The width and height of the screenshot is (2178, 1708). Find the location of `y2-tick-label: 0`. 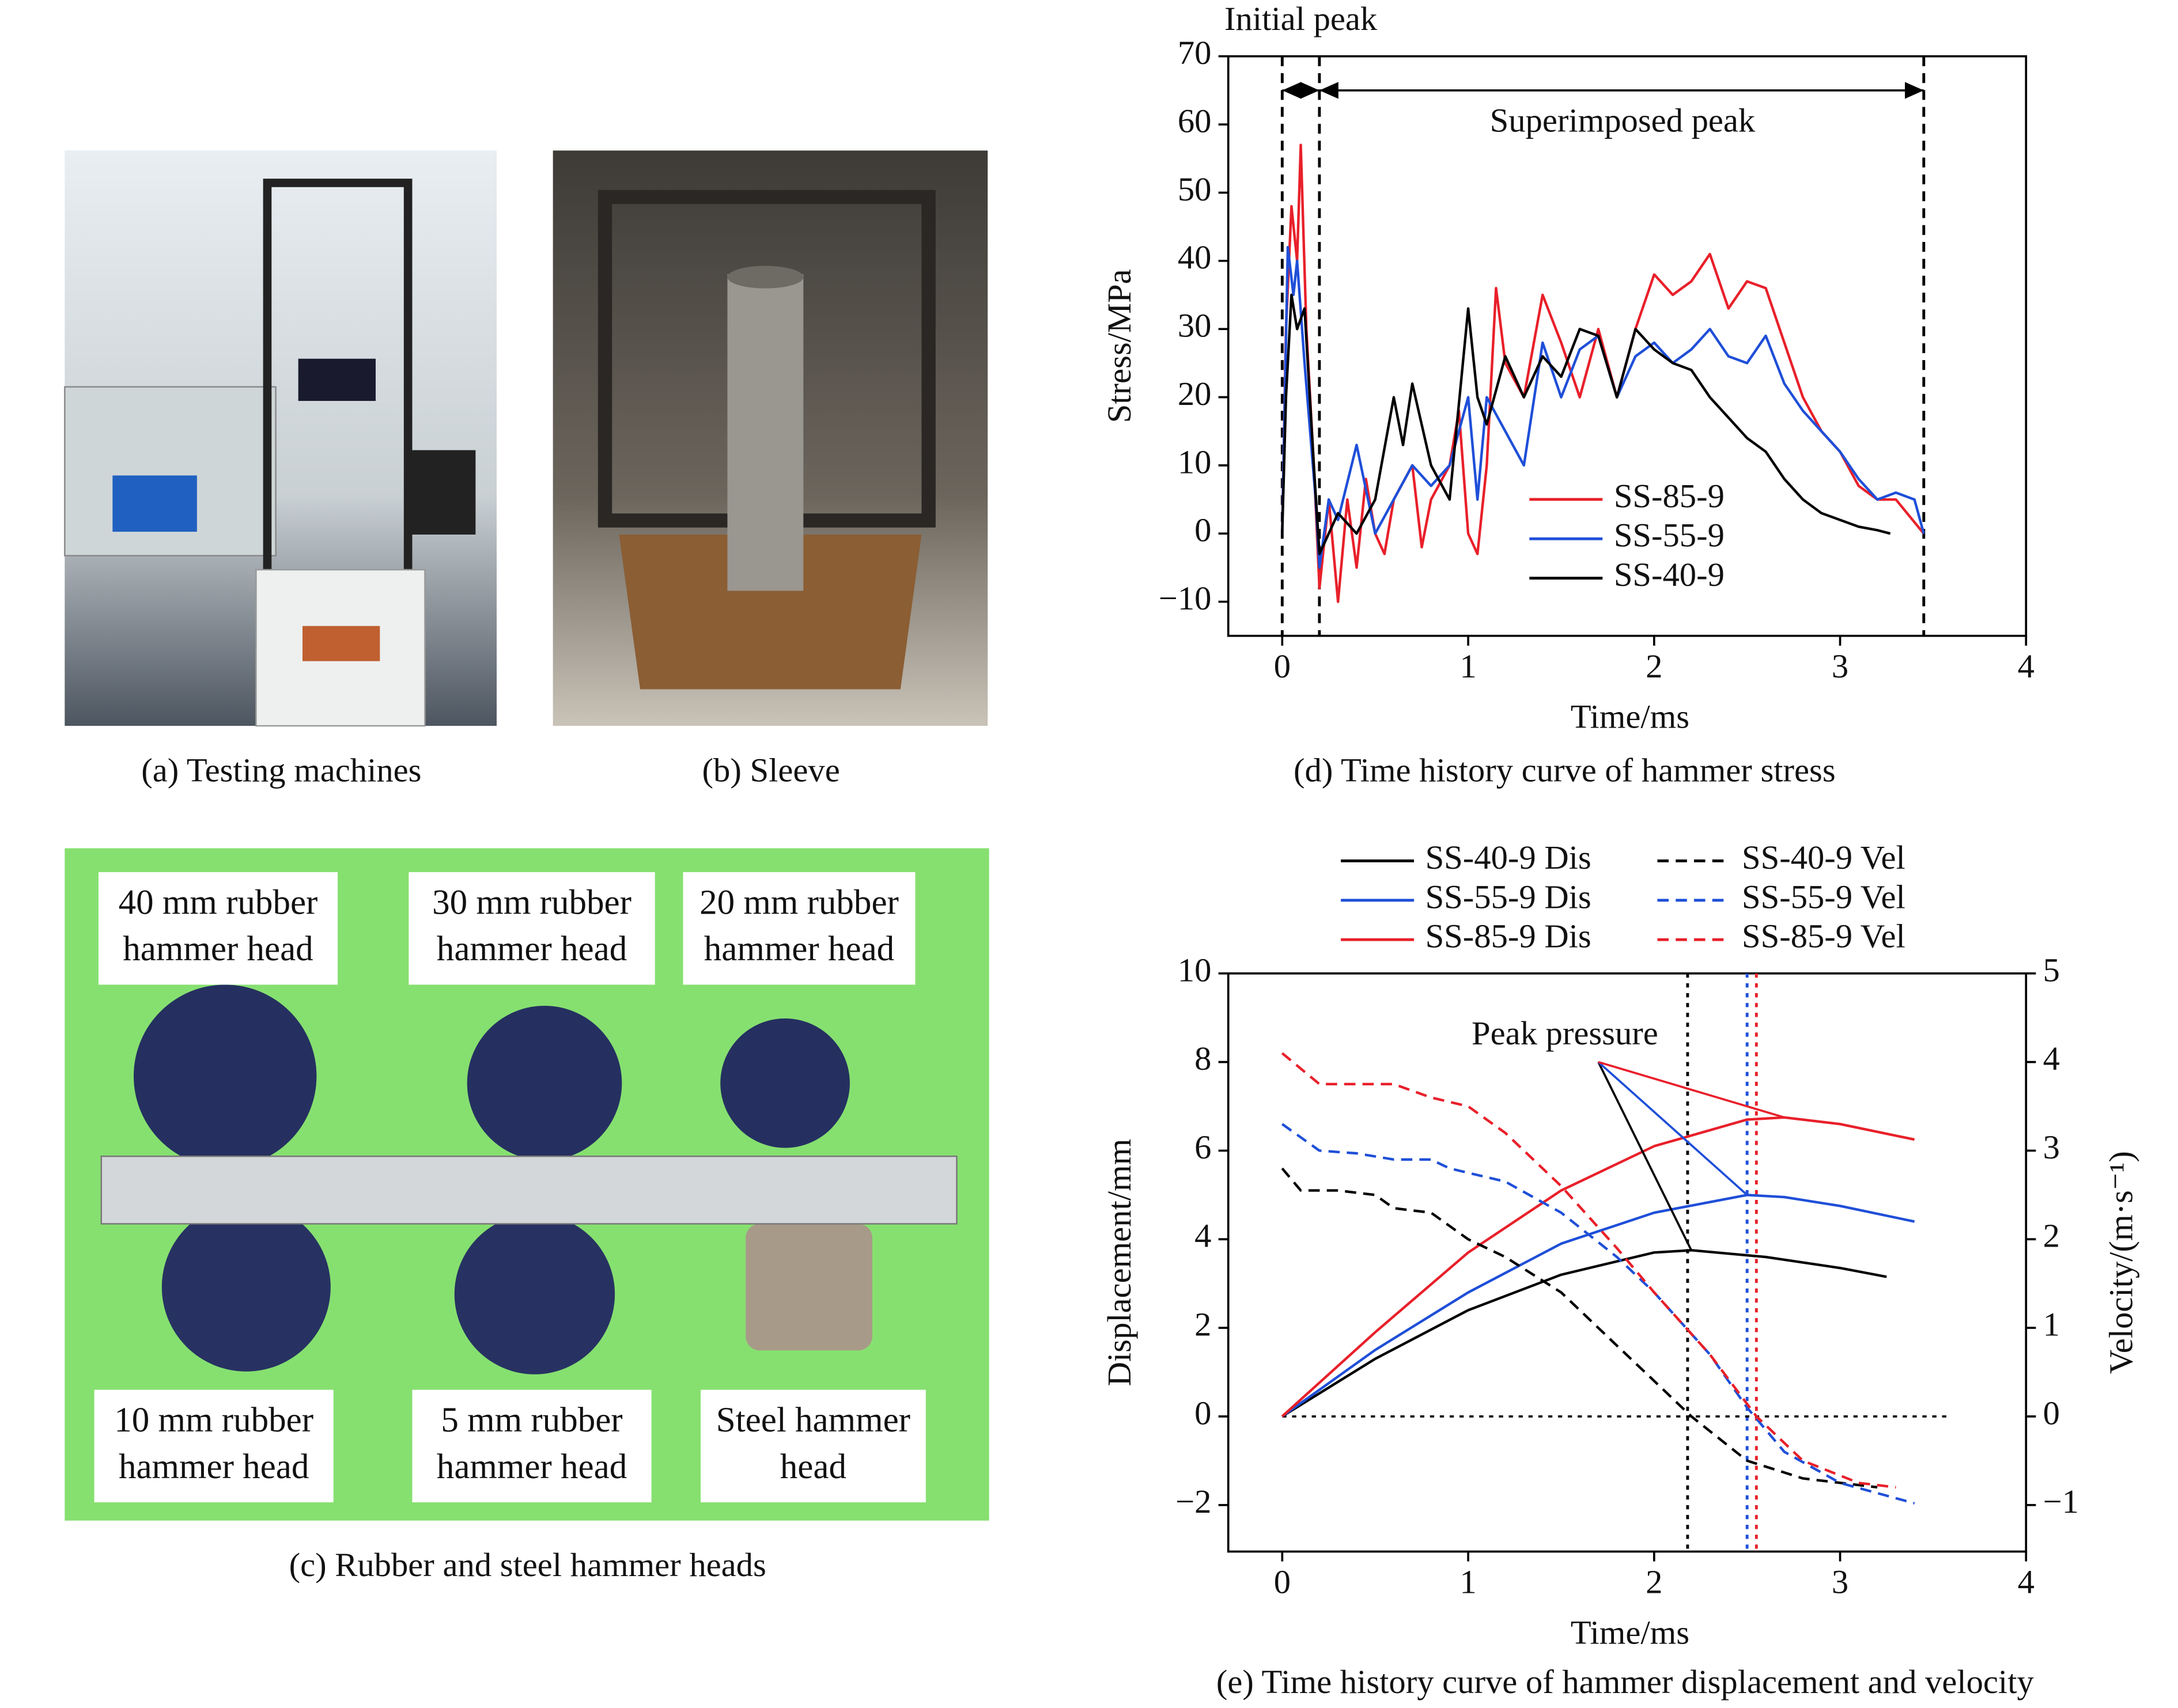

y2-tick-label: 0 is located at coordinates (2051, 1412).